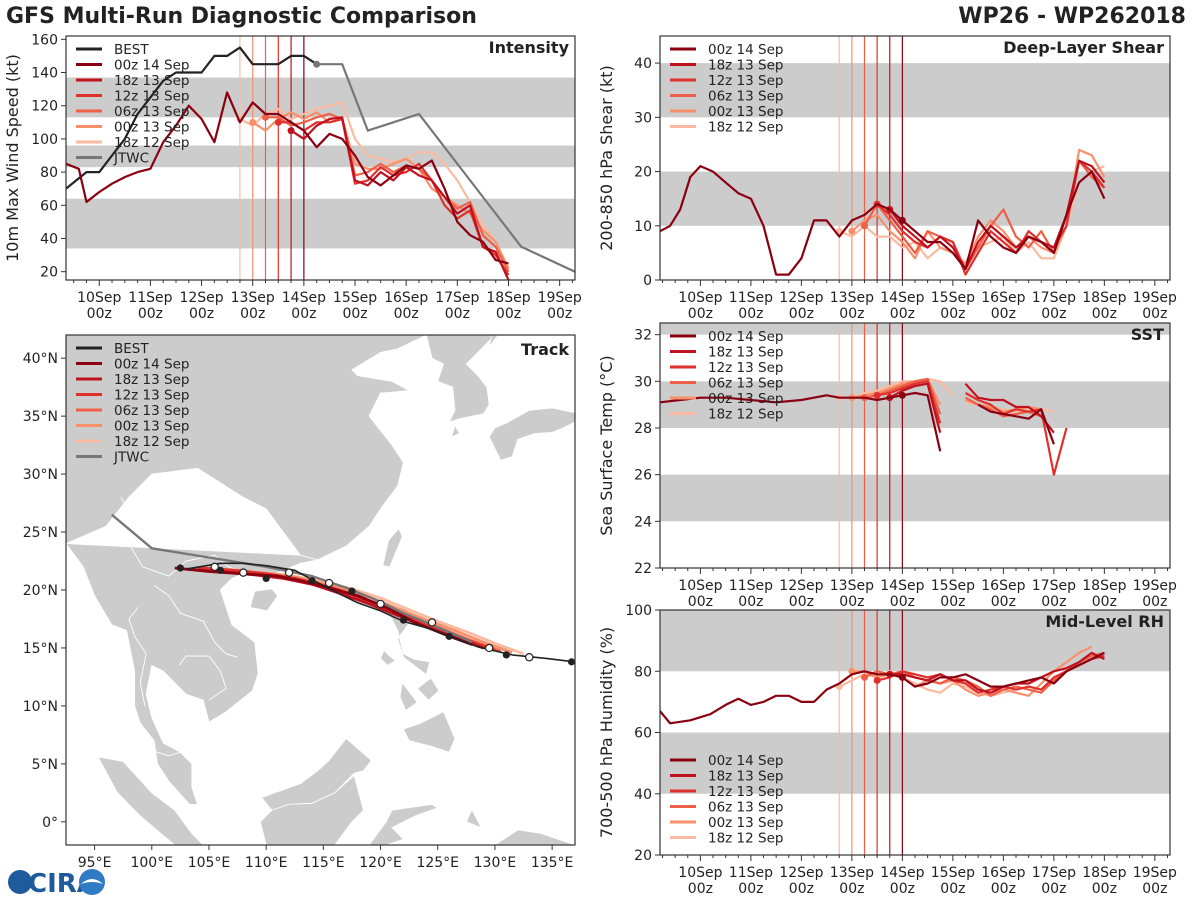  Describe the element at coordinates (12, 158) in the screenshot. I see `y-axis-label: 10m Max Wind Speed (kt)` at that location.